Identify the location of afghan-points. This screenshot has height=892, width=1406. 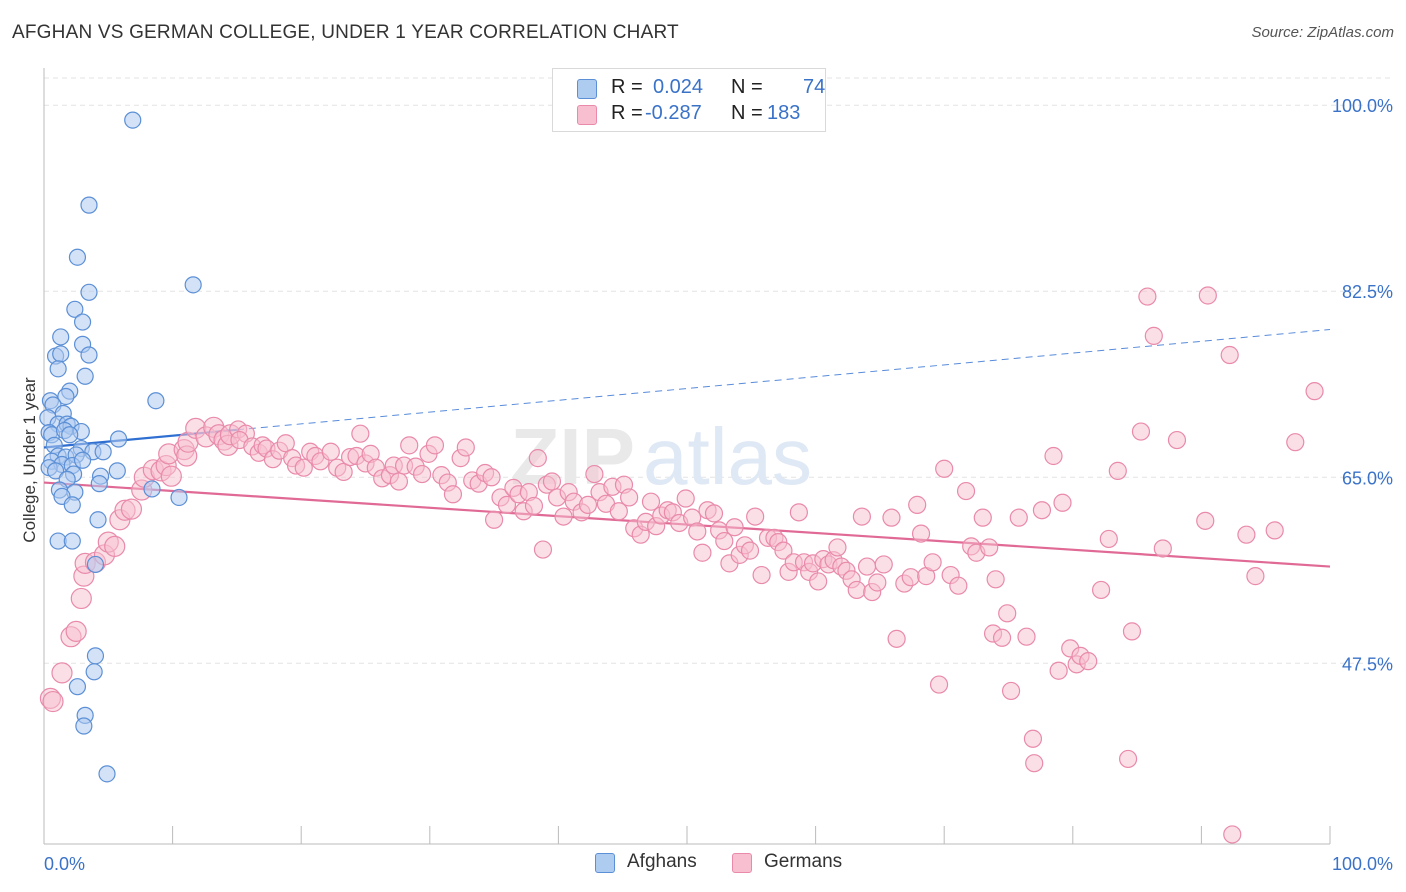
(120, 447).